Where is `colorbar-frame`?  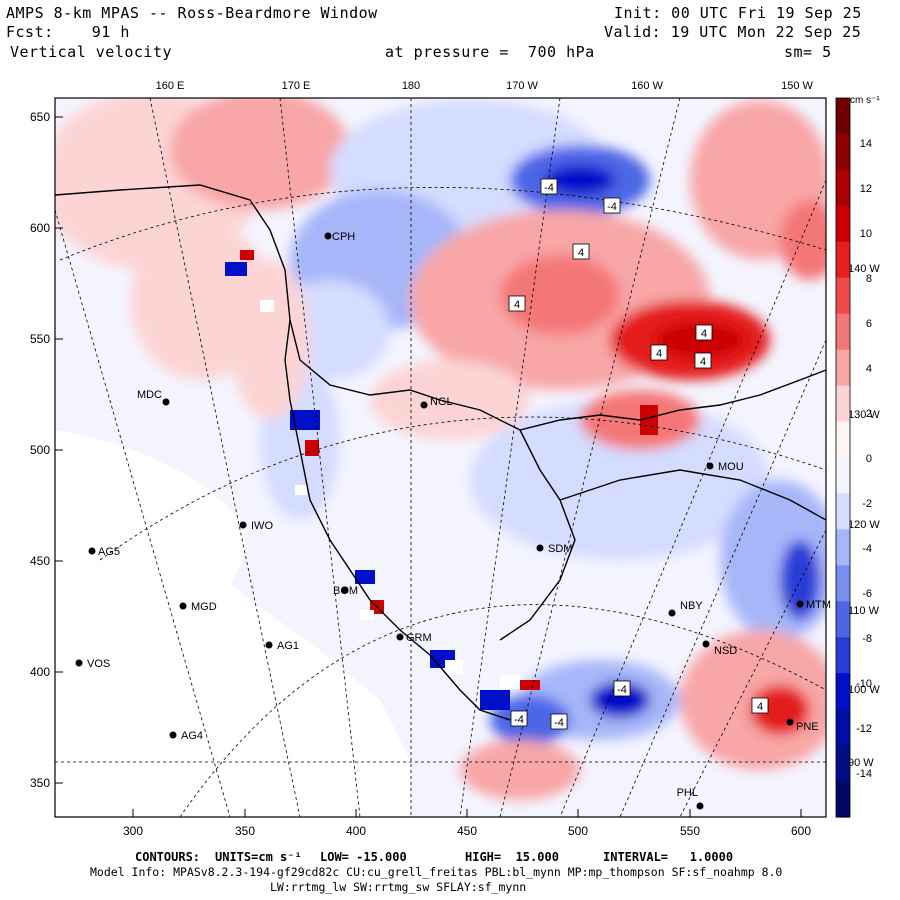
colorbar-frame is located at coordinates (843, 457).